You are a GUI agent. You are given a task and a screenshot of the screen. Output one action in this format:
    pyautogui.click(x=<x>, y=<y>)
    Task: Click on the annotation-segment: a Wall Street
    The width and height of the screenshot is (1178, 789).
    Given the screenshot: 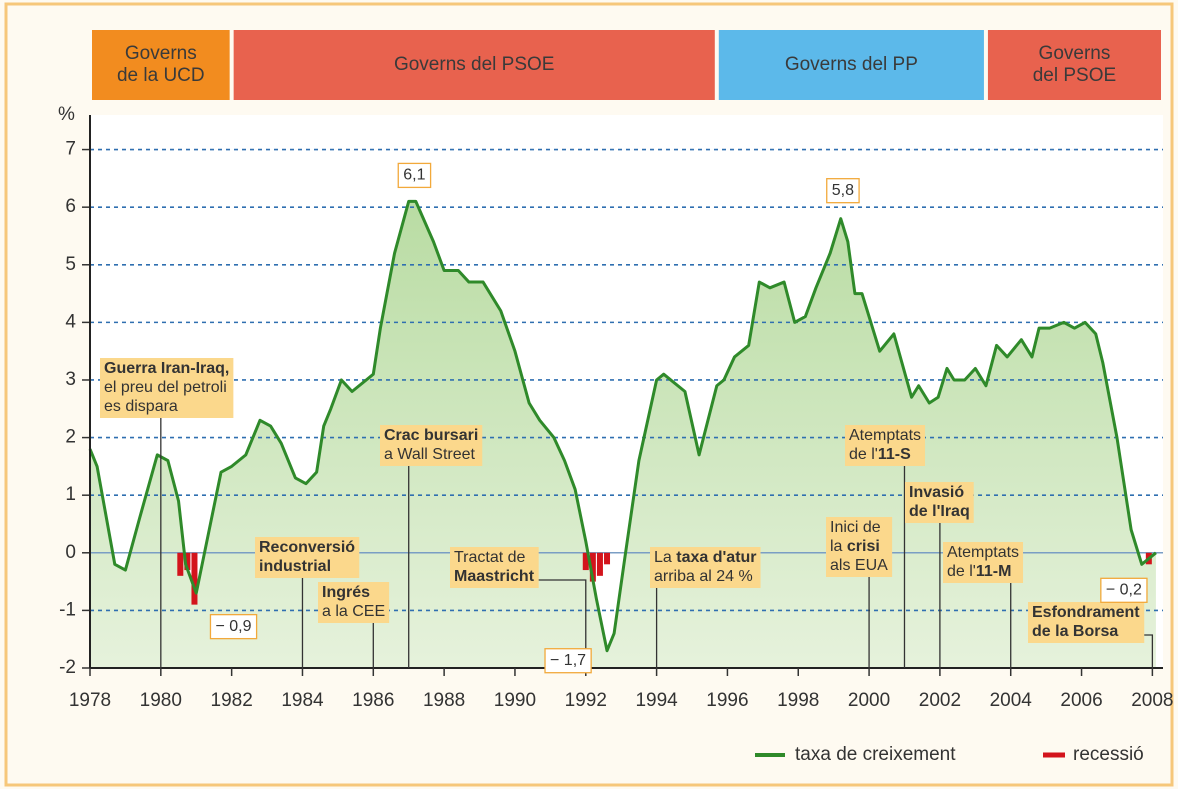 What is the action you would take?
    pyautogui.click(x=430, y=454)
    